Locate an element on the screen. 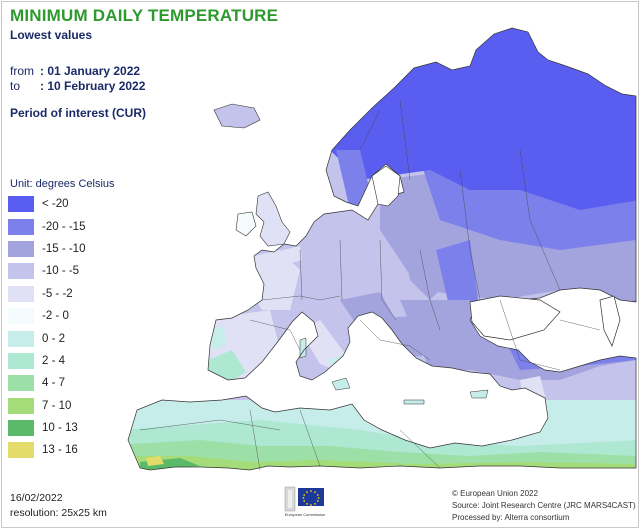  european-commission-logo: European Commission is located at coordinates (305, 503).